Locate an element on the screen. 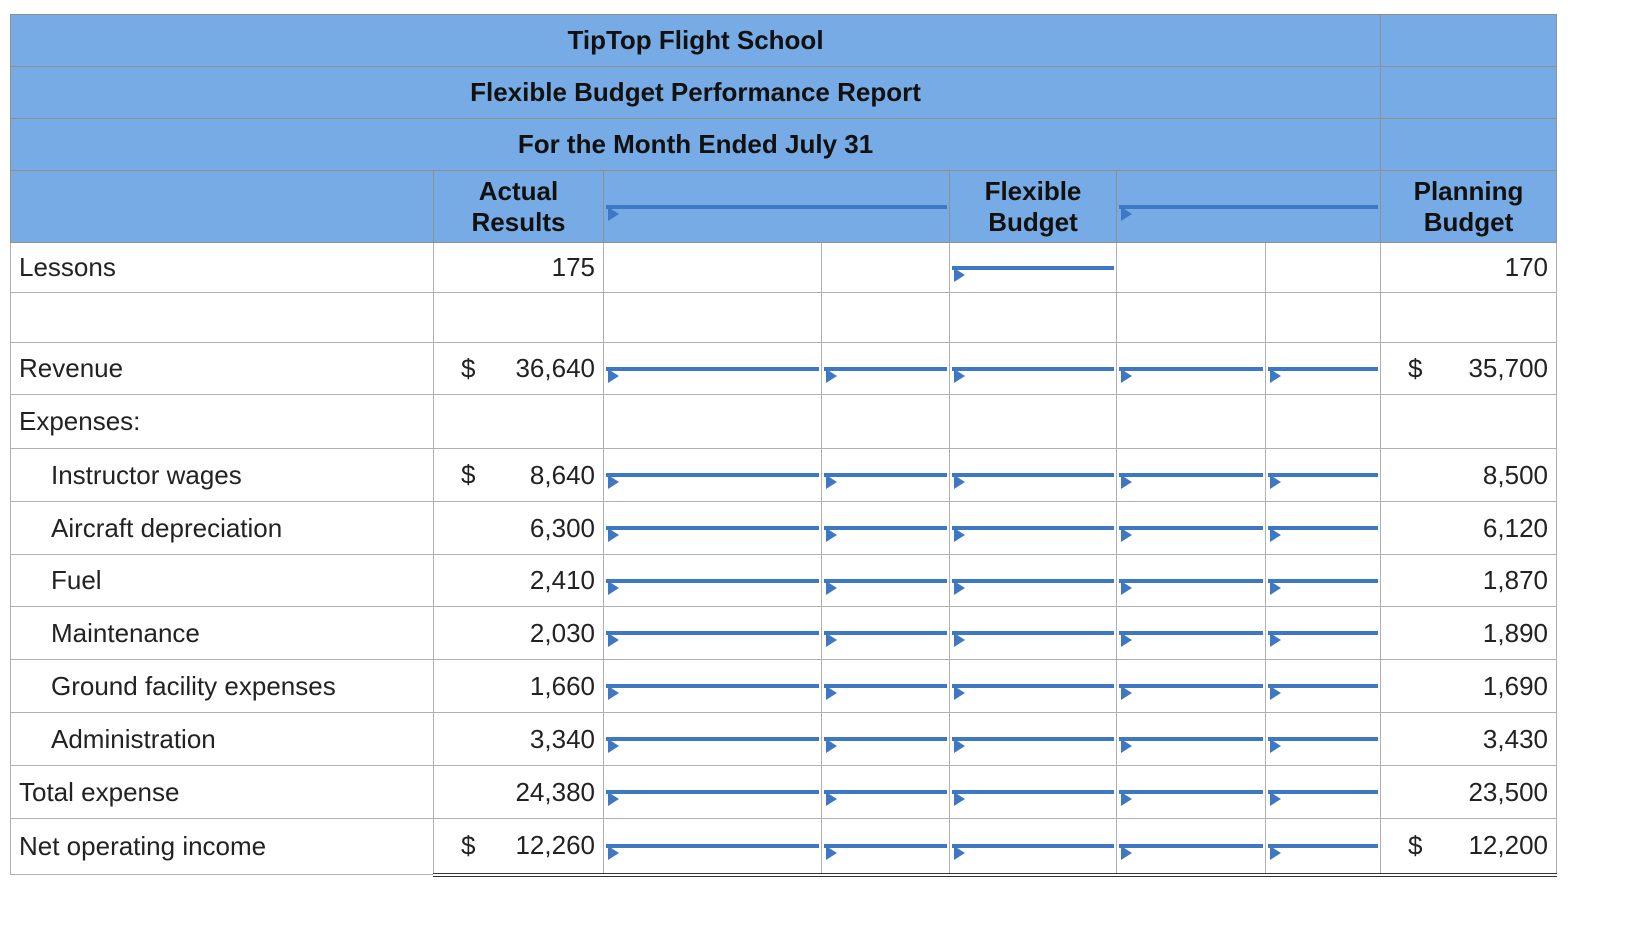 The height and width of the screenshot is (935, 1625). blank-cell is located at coordinates (712, 317).